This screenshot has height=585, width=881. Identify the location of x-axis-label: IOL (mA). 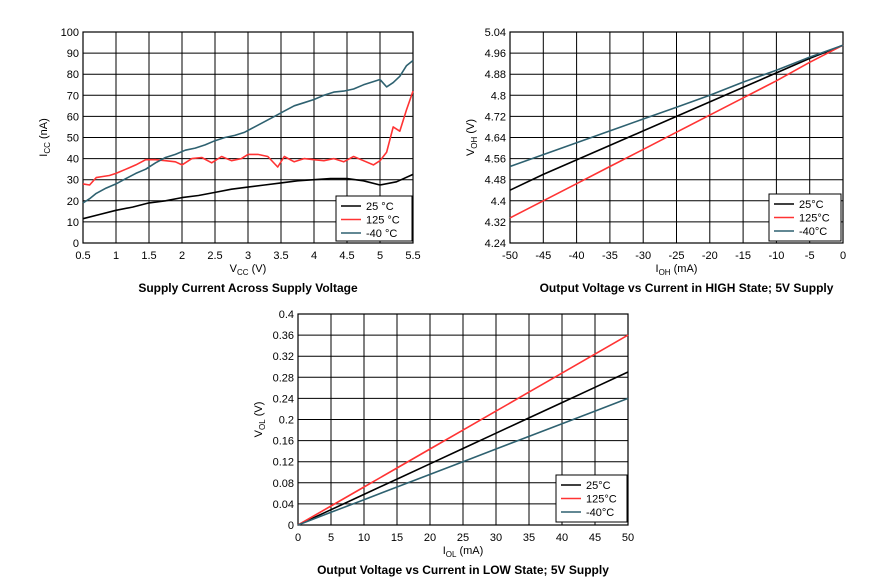
(463, 552).